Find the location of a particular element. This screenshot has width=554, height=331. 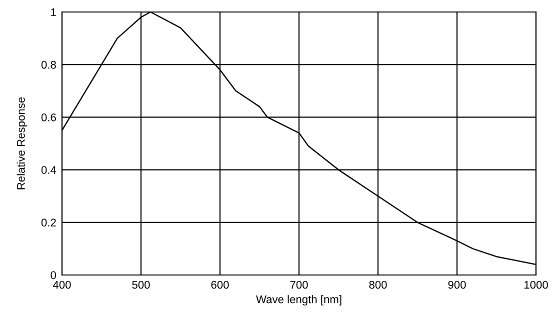

y-tick-label: 0.4 is located at coordinates (48, 170).